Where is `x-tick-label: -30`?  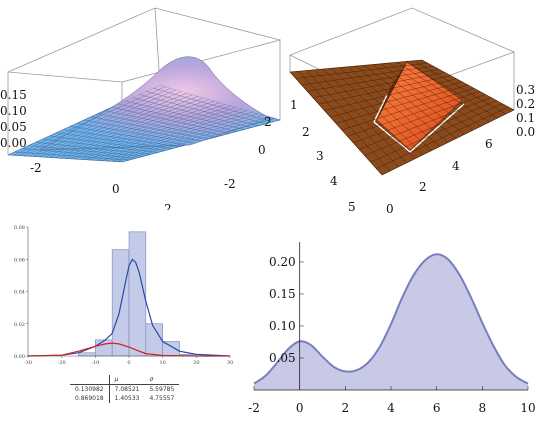 x-tick-label: -30 is located at coordinates (28, 362).